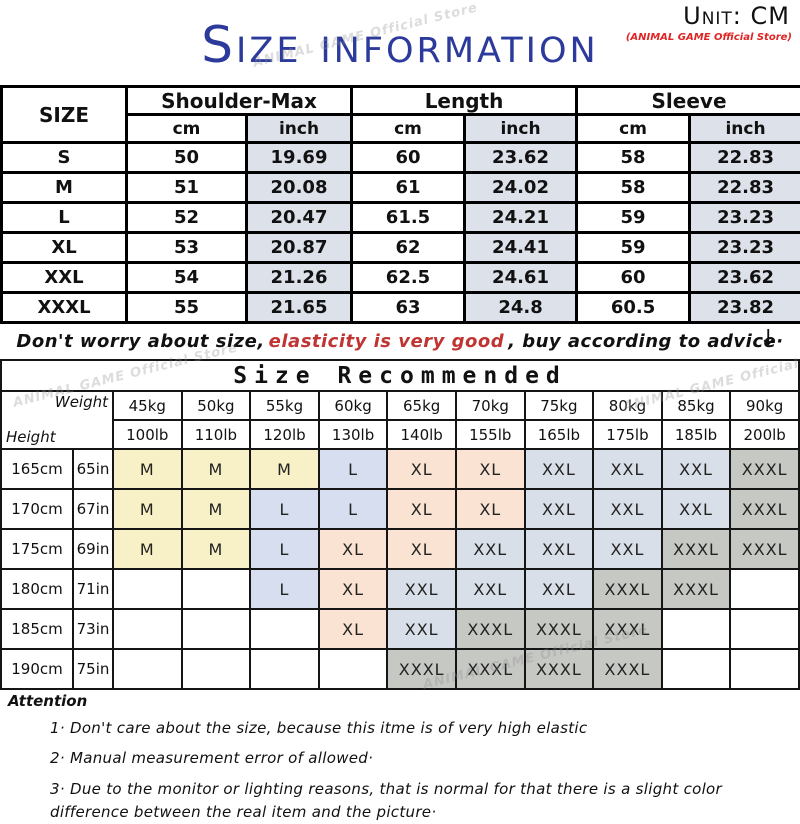 The width and height of the screenshot is (800, 824). I want to click on cm-value: 63, so click(408, 308).